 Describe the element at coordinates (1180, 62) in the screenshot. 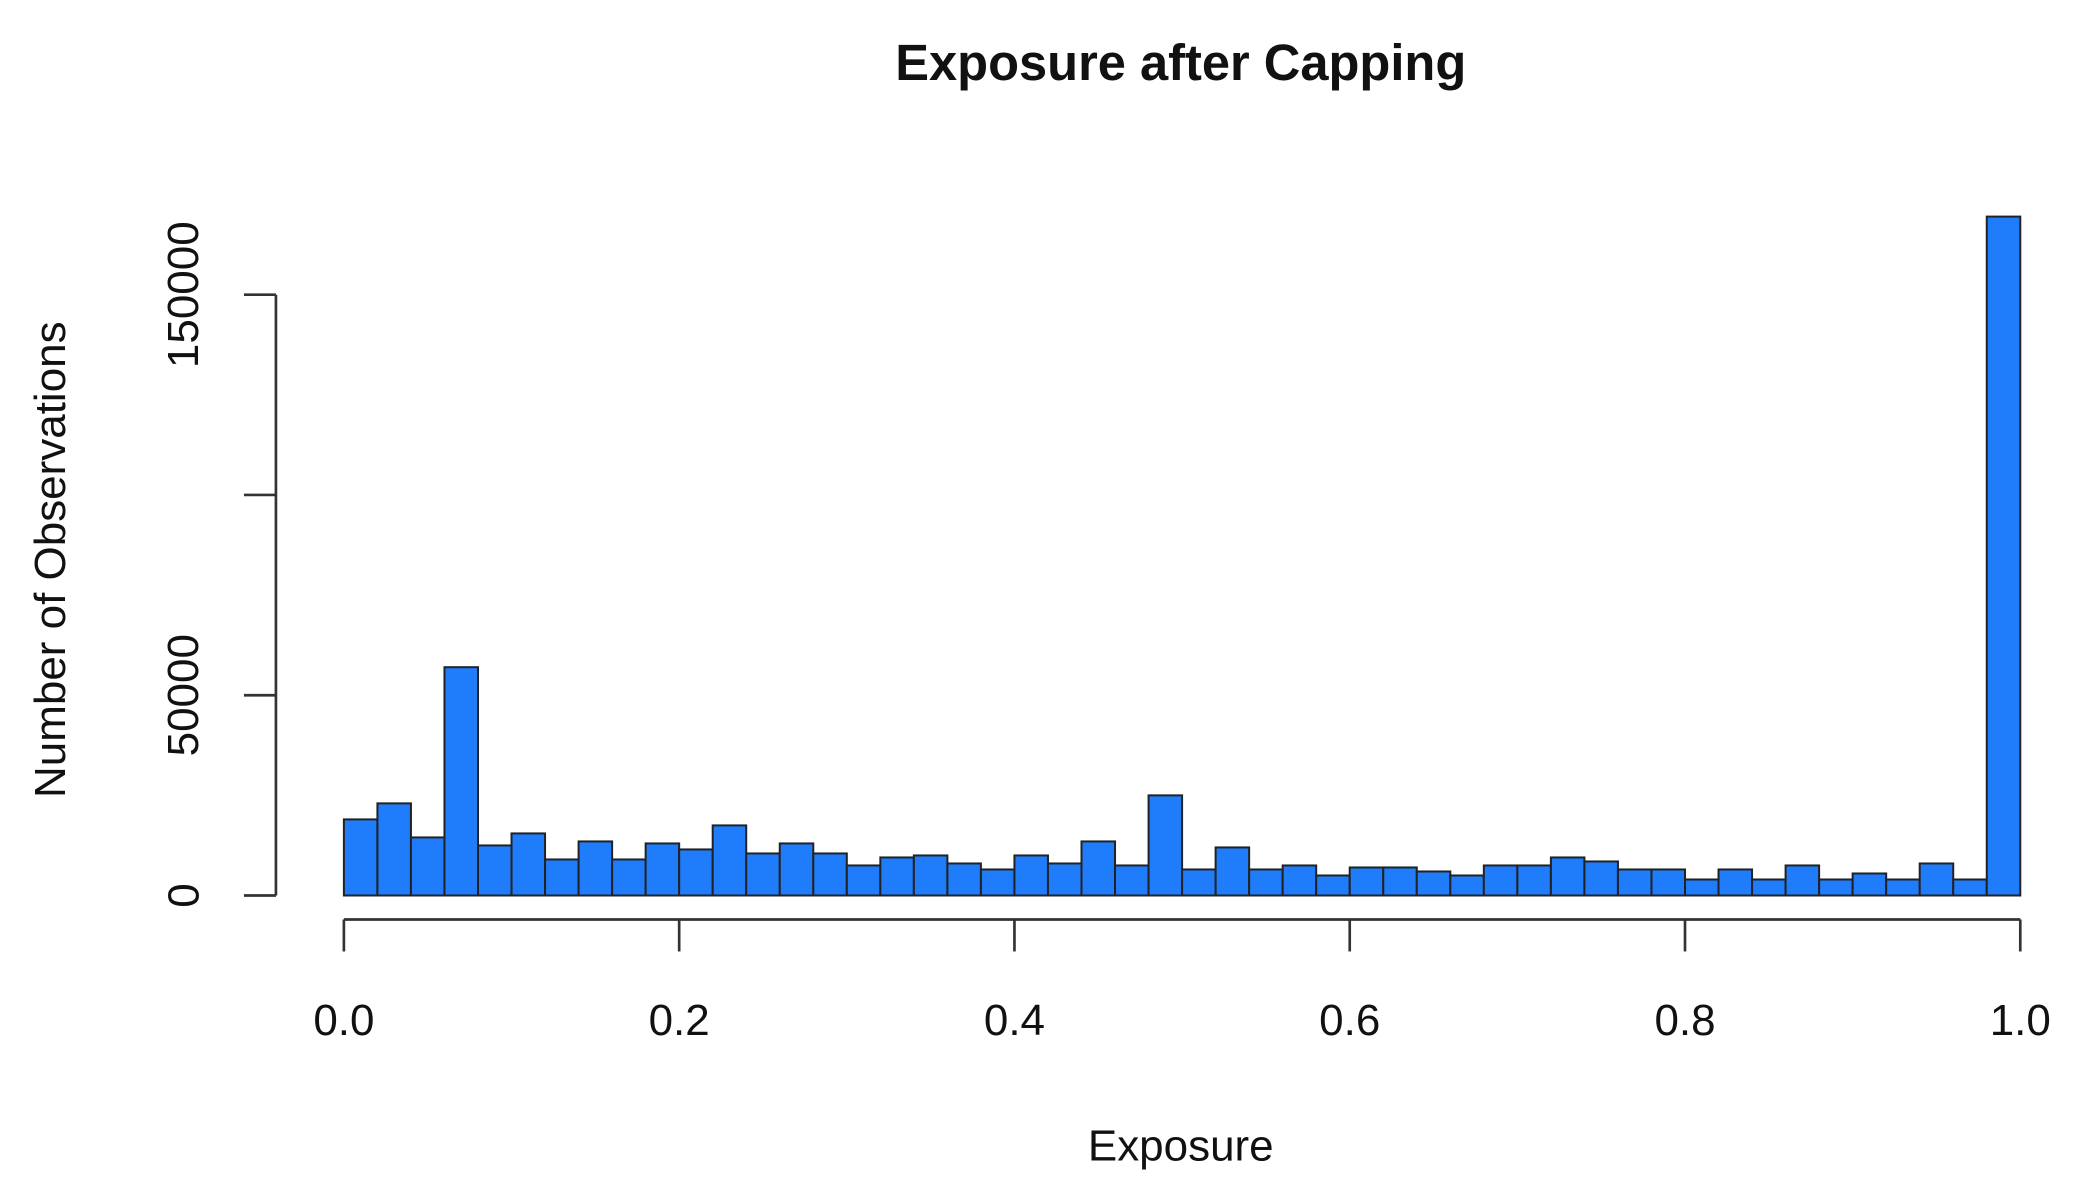

I see `chart-title: Exposure after Capping` at that location.